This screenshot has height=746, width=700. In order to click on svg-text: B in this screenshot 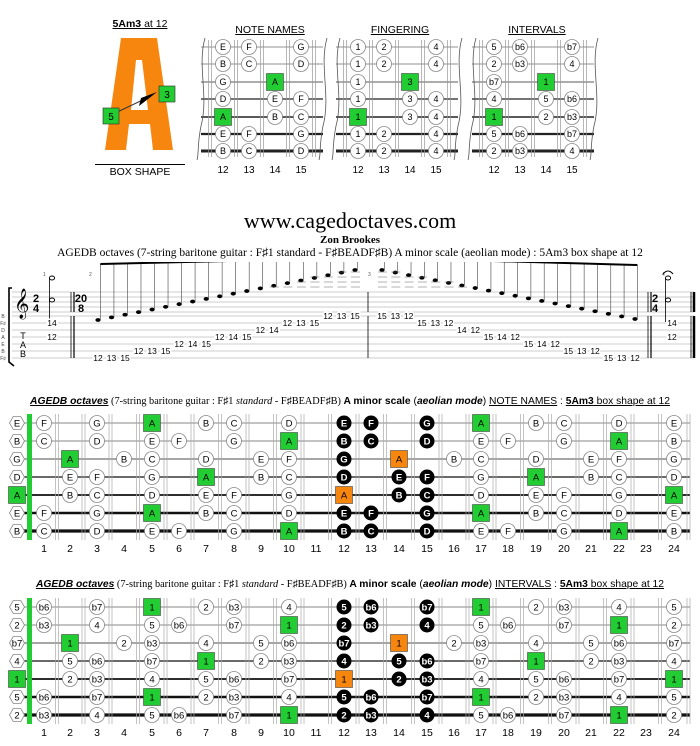, I will do `click(70, 495)`.